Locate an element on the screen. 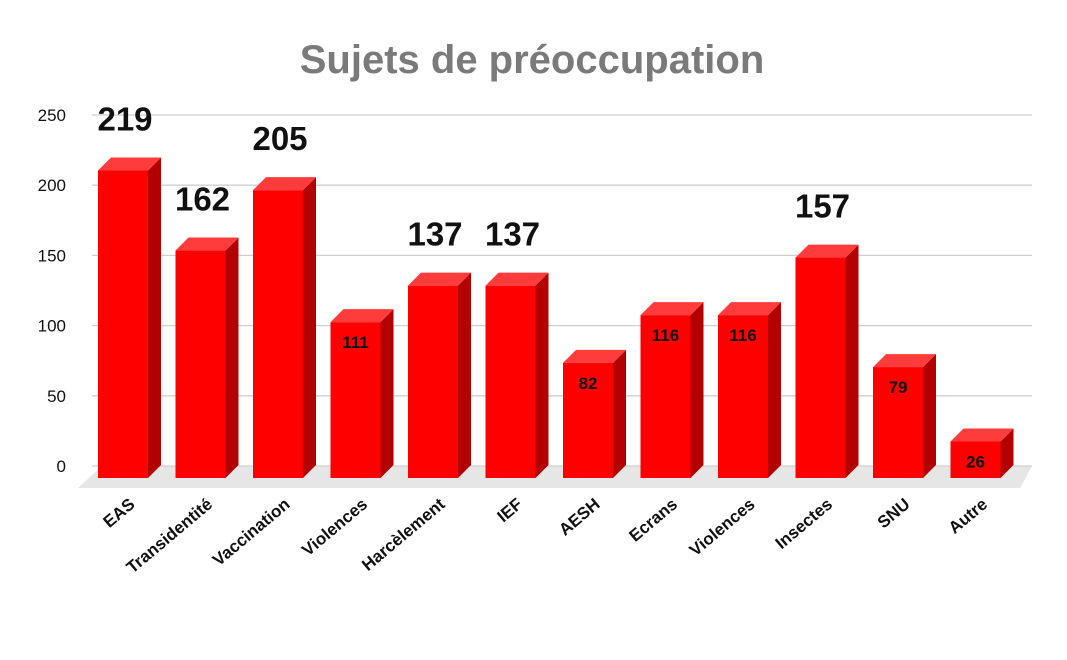  data-label: 162 is located at coordinates (202, 199).